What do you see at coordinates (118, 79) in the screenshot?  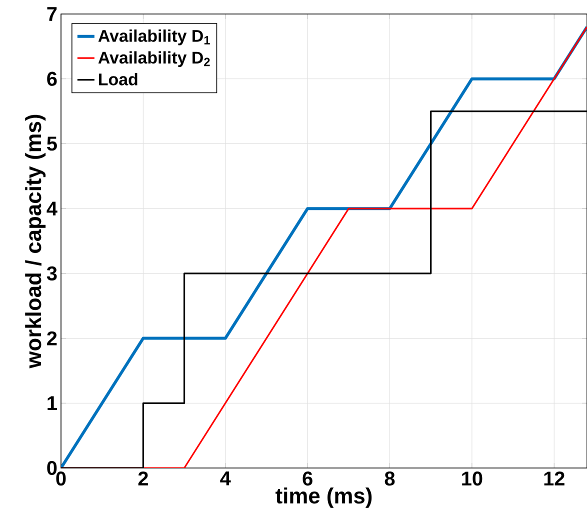 I see `legend-label: Load` at bounding box center [118, 79].